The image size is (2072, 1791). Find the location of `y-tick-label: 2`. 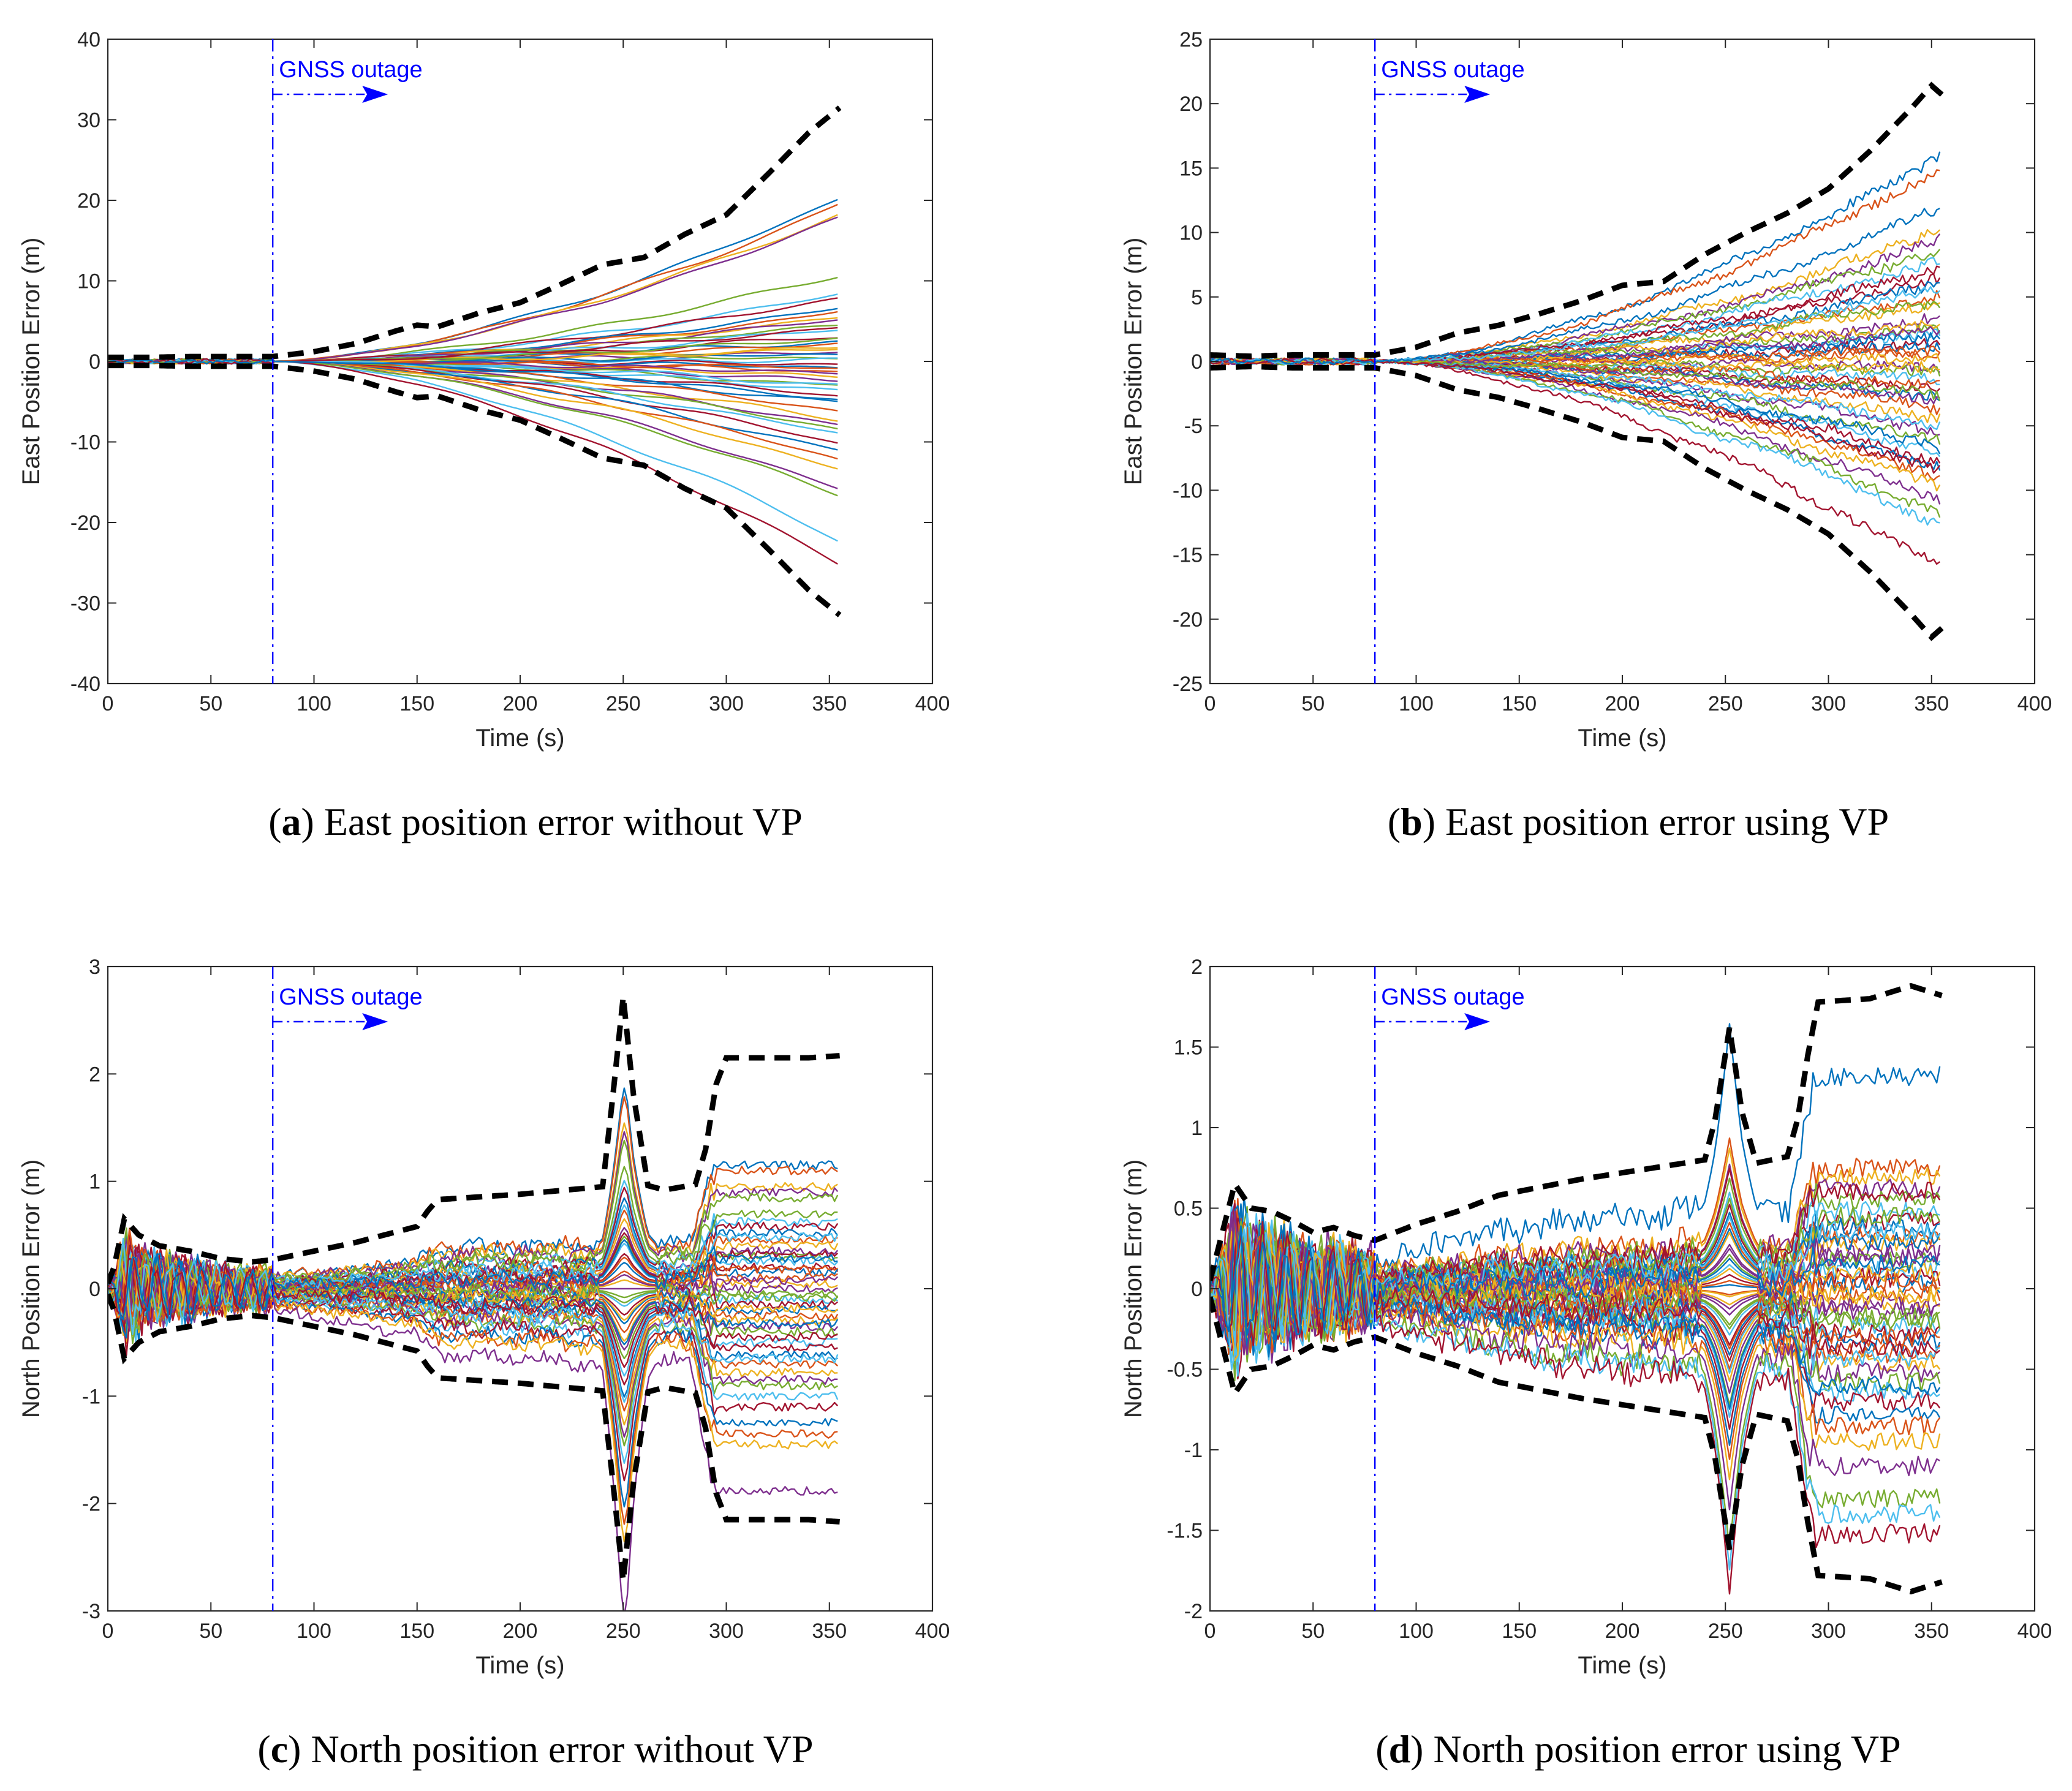

y-tick-label: 2 is located at coordinates (94, 1074).